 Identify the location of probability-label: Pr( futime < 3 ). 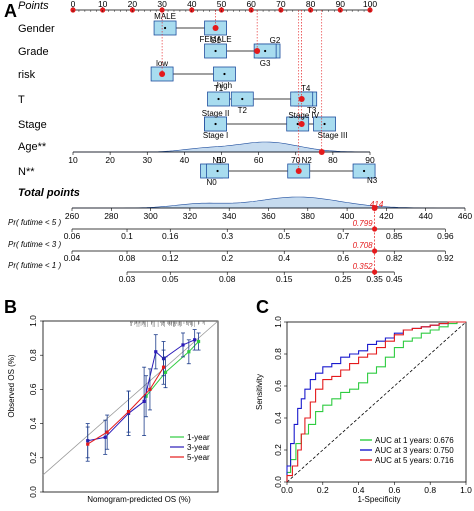
(34, 244).